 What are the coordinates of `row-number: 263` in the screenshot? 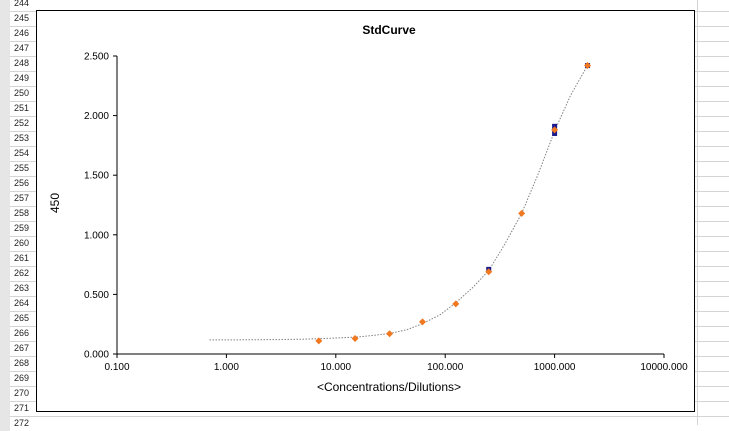 It's located at (22, 288).